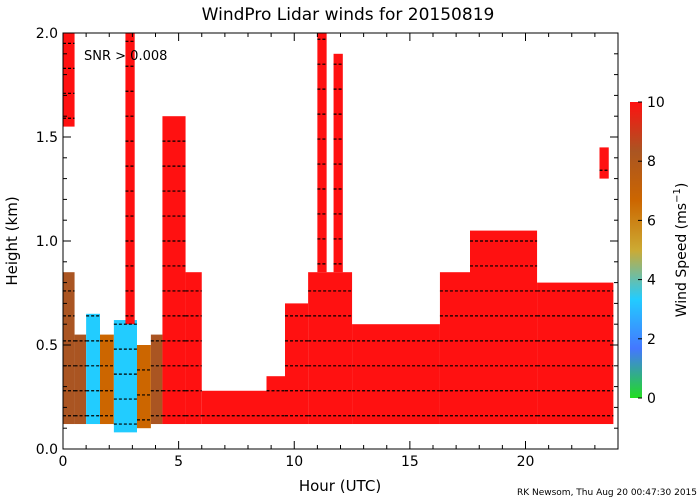 The width and height of the screenshot is (700, 504). I want to click on chart-title: WindPro Lidar winds for 20150819, so click(348, 15).